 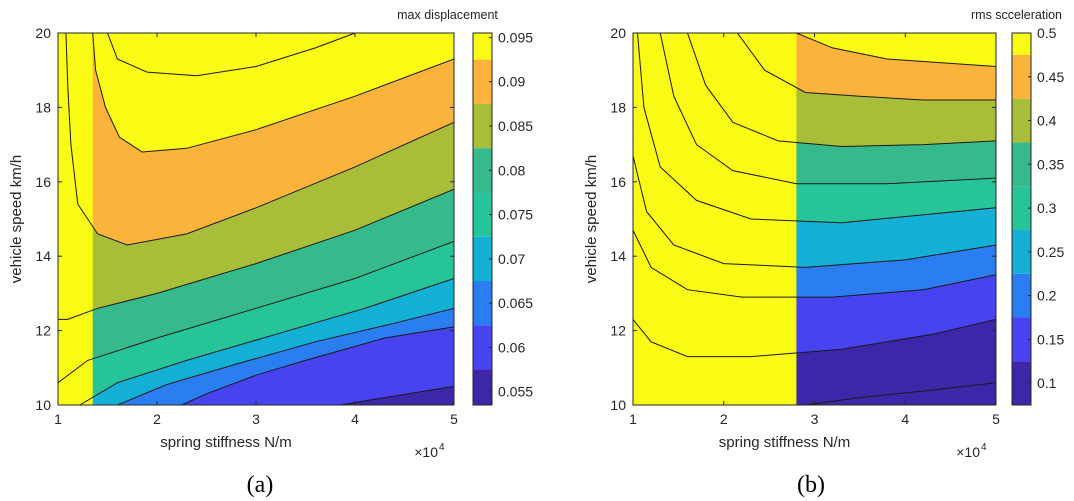 What do you see at coordinates (811, 485) in the screenshot?
I see `figure-caption: (b)` at bounding box center [811, 485].